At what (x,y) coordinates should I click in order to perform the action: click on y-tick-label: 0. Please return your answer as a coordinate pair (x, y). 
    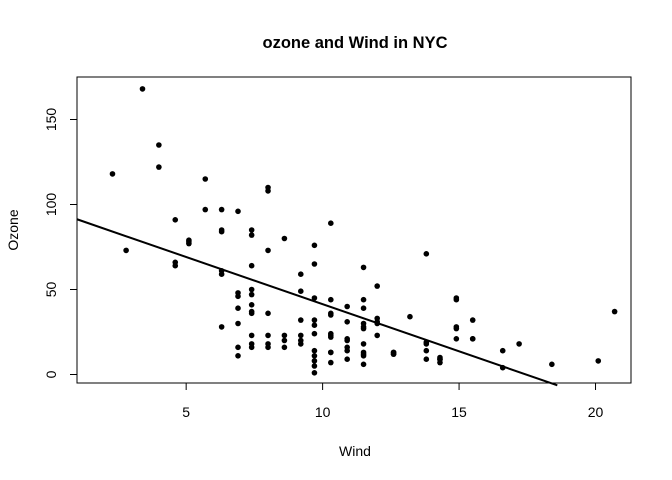
    Looking at the image, I should click on (51, 374).